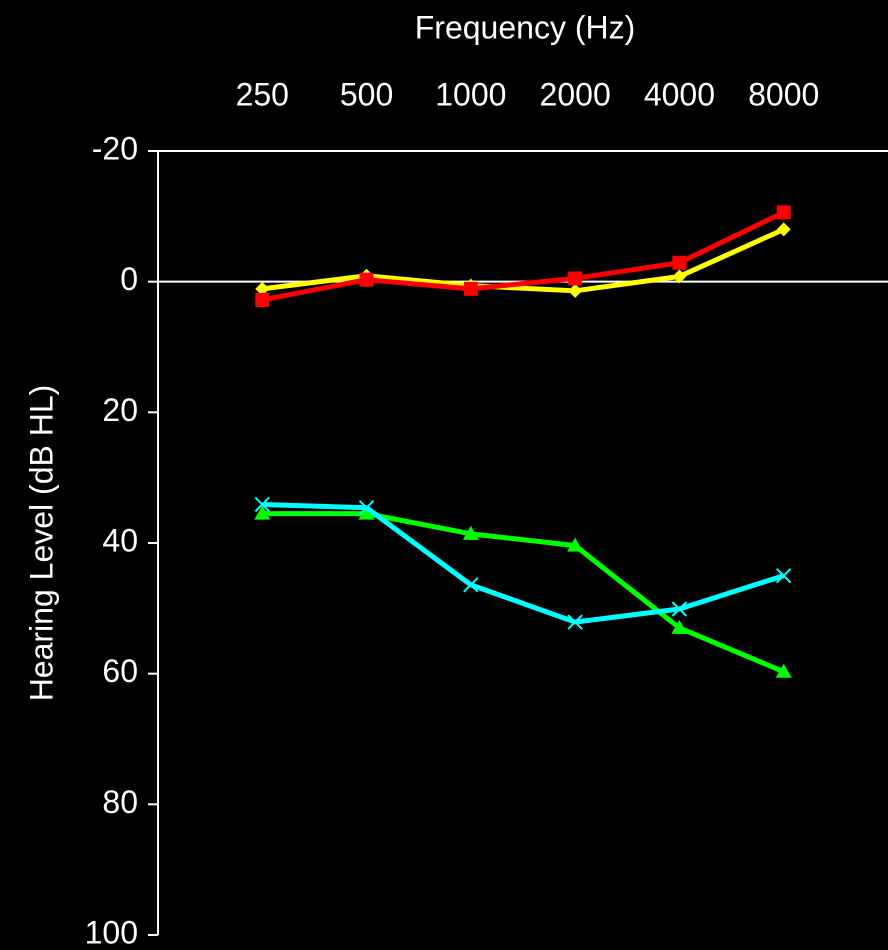 This screenshot has height=950, width=888. I want to click on y-tick-label: 20, so click(120, 410).